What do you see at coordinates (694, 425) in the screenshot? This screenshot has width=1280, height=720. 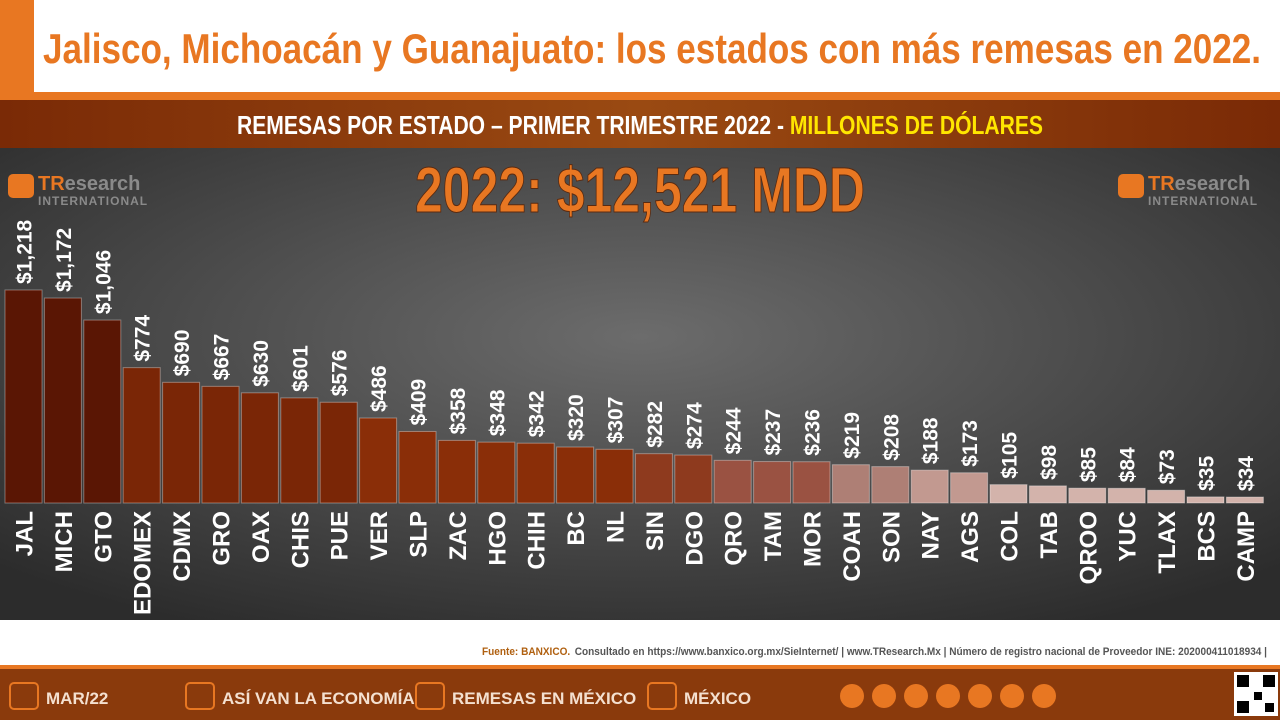 I see `value-label: $274` at bounding box center [694, 425].